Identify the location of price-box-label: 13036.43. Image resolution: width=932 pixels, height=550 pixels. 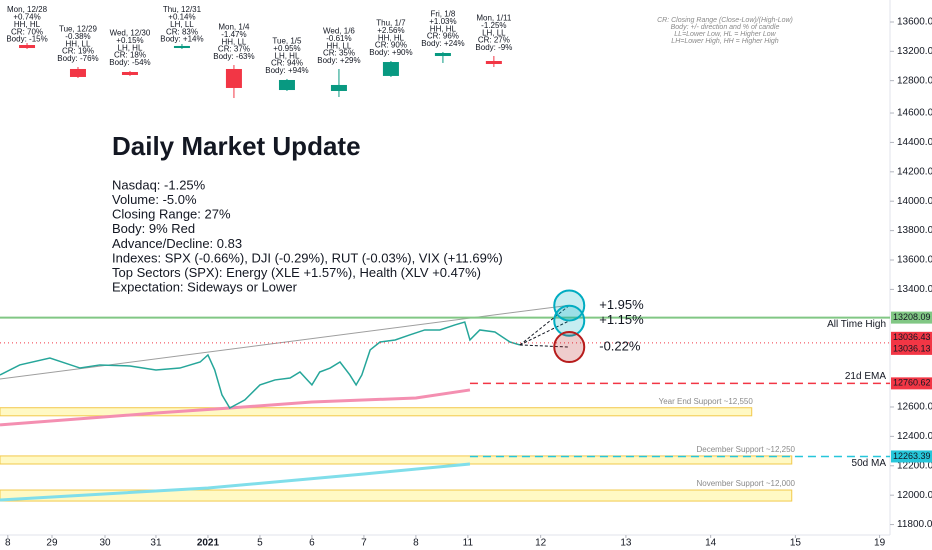
(912, 337).